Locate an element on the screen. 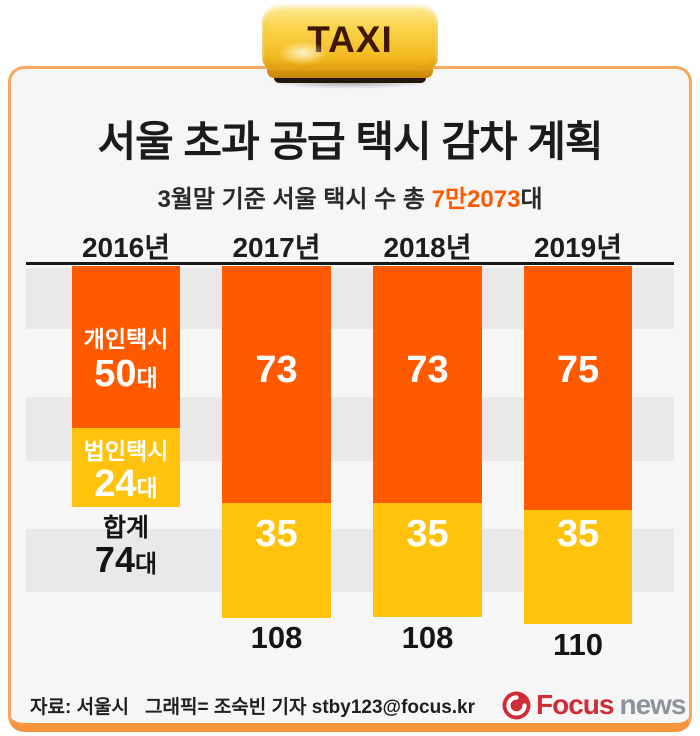 The width and height of the screenshot is (700, 736). value-2017-corporate: 35 is located at coordinates (276, 534).